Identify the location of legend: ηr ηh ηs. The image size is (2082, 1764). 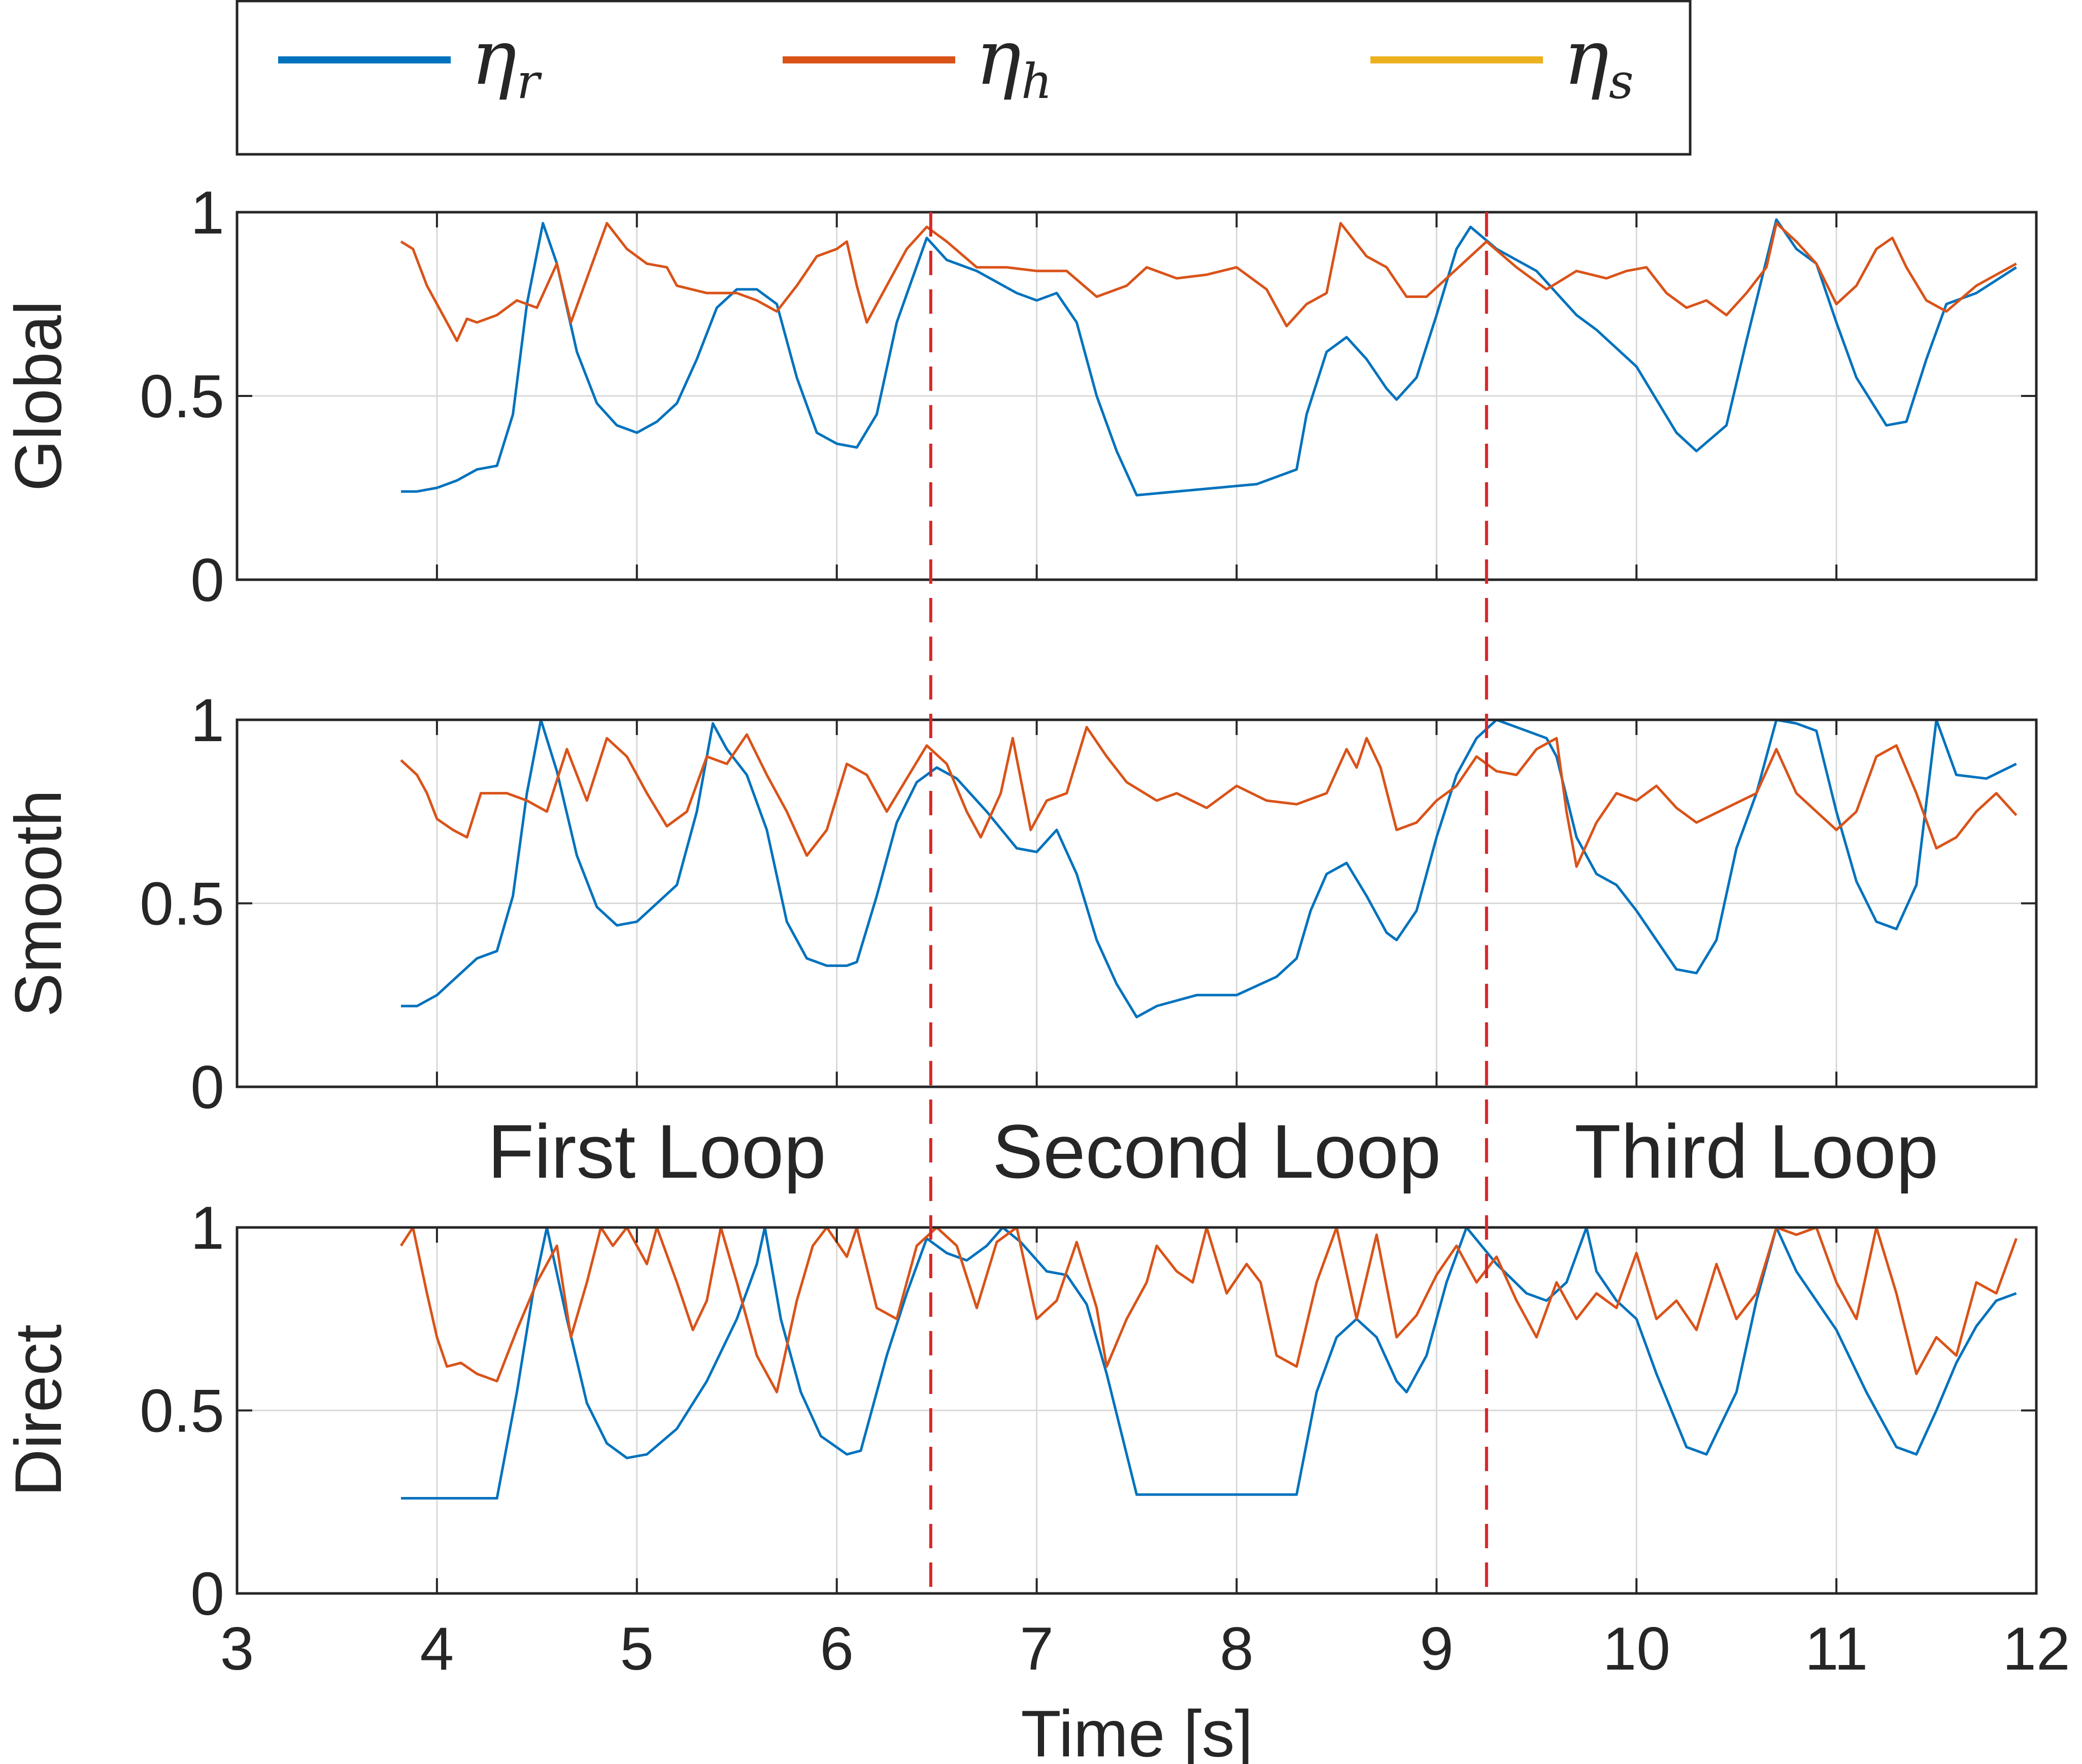
(964, 78).